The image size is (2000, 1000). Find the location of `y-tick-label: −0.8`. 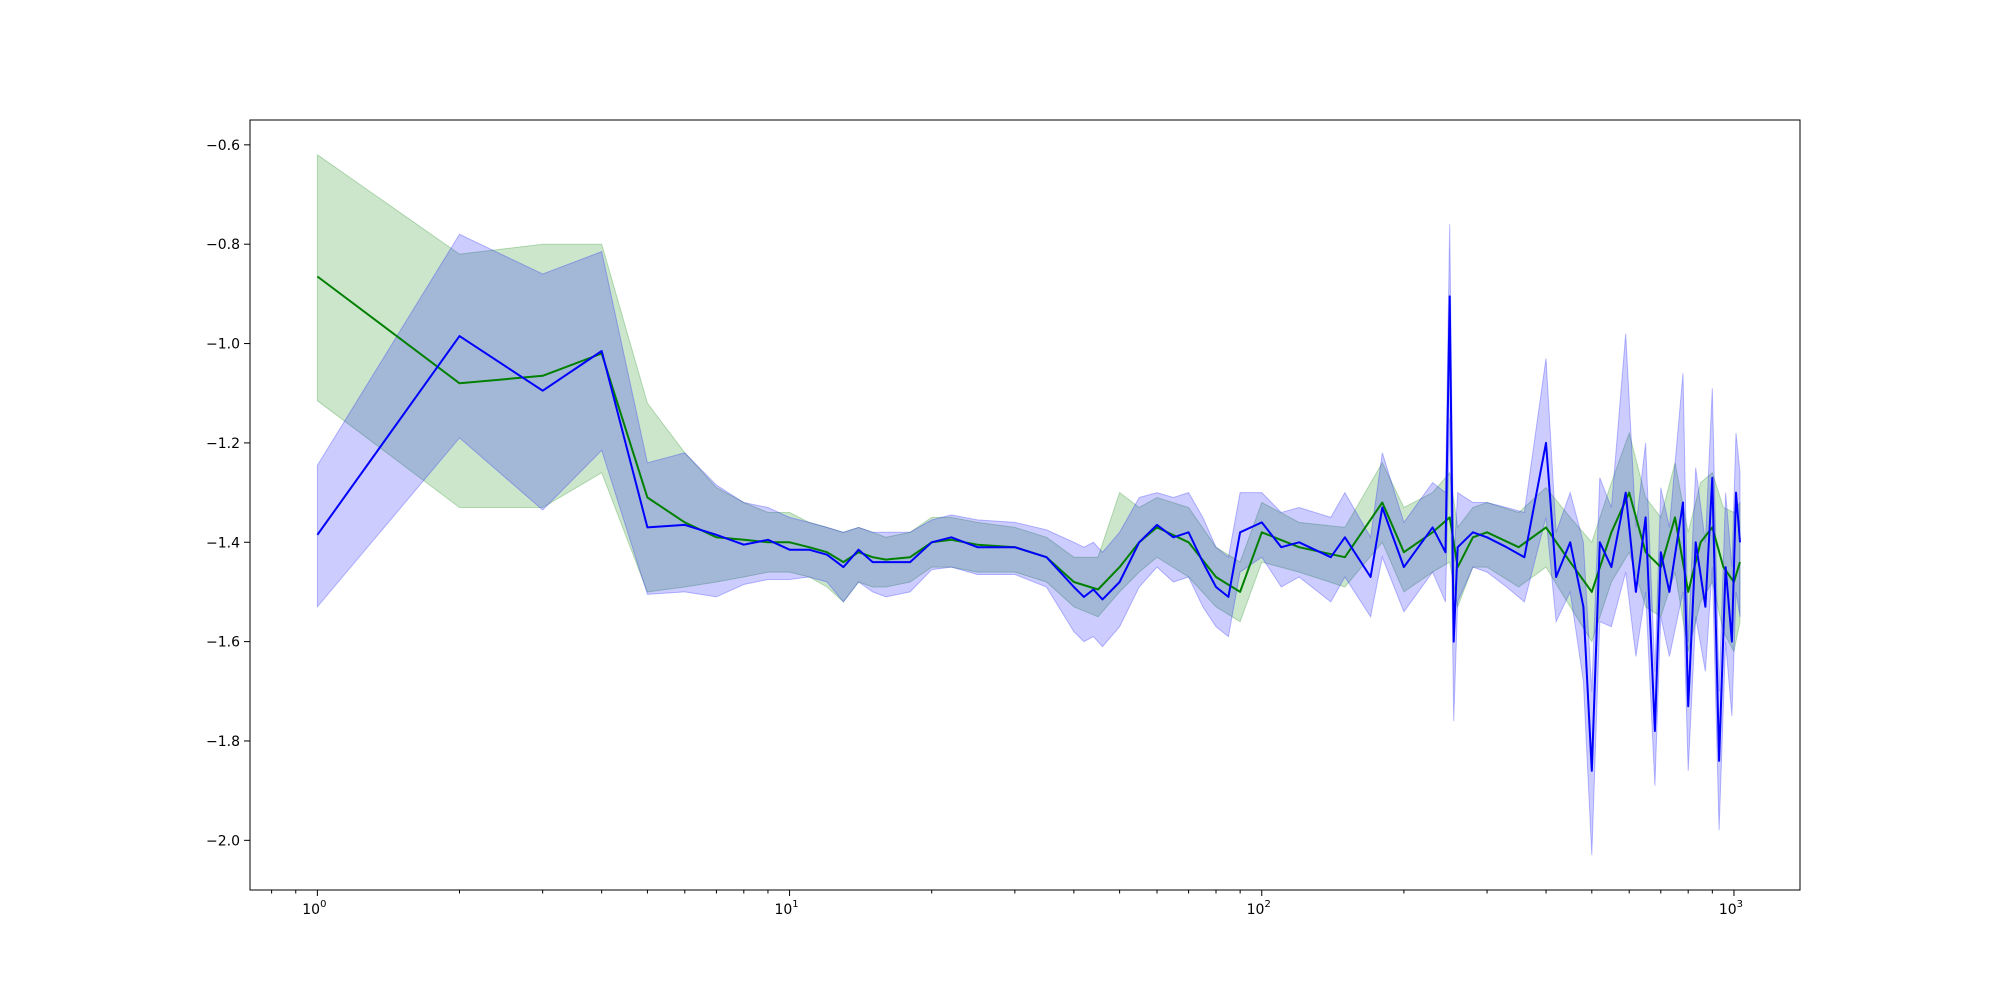

y-tick-label: −0.8 is located at coordinates (223, 245).